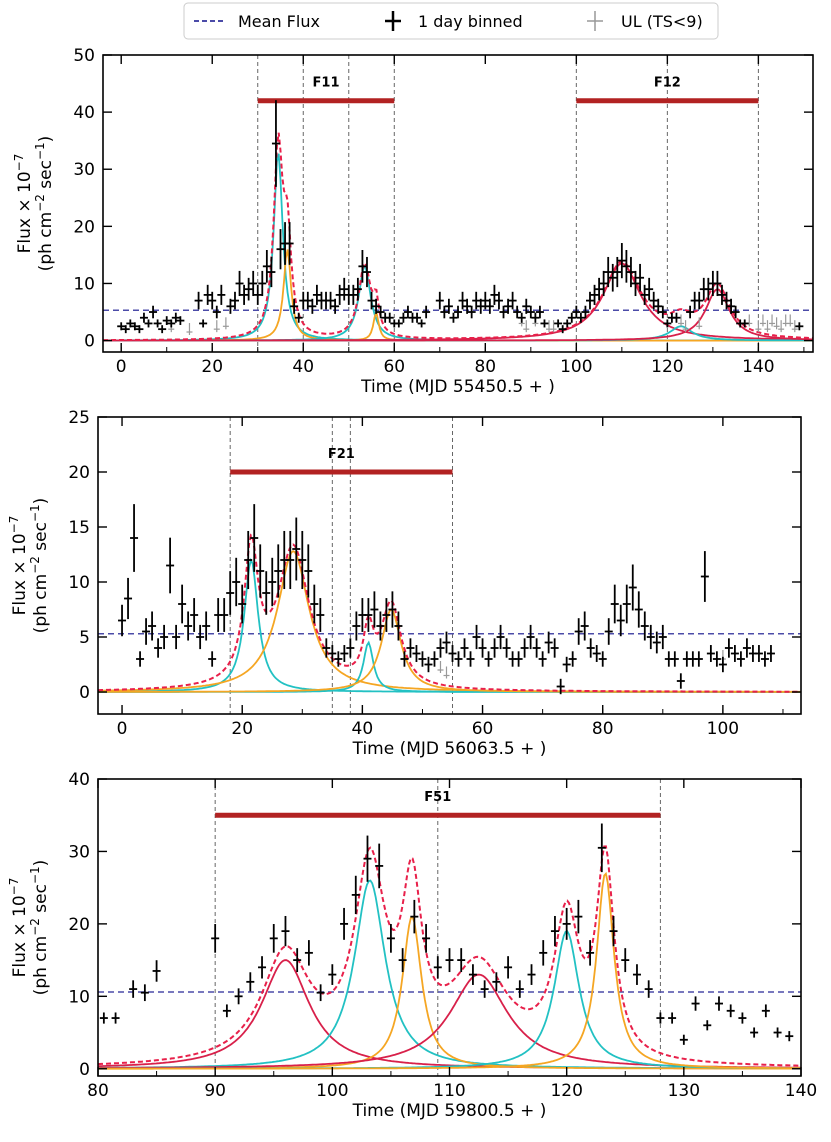 The height and width of the screenshot is (1142, 831). I want to click on y-axis-label-line2: (ph cm−2 sec−1), so click(44, 204).